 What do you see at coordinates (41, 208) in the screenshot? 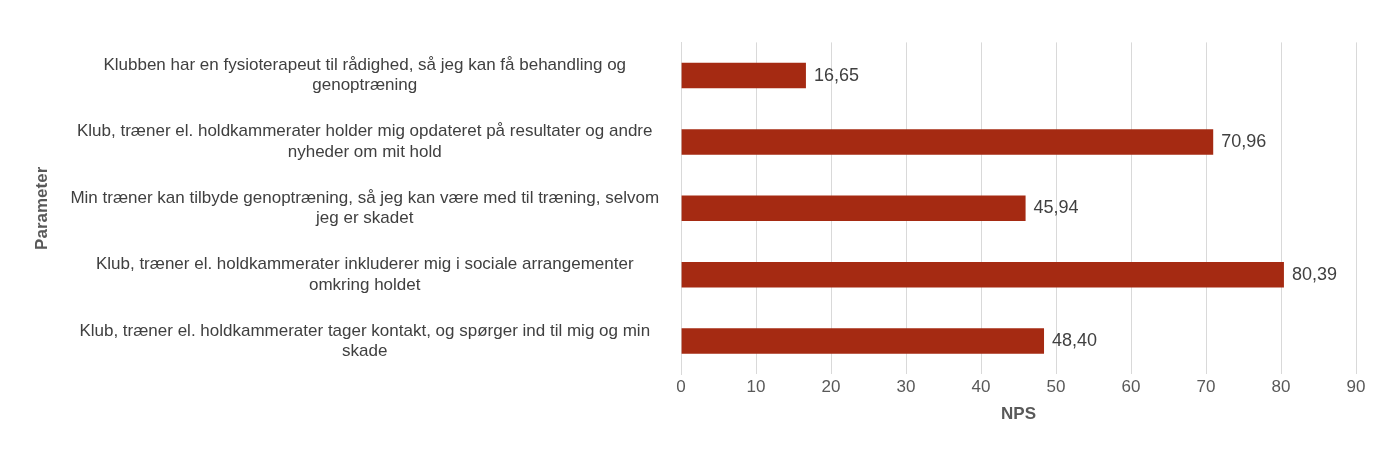
I see `y-axis-title: Parameter` at bounding box center [41, 208].